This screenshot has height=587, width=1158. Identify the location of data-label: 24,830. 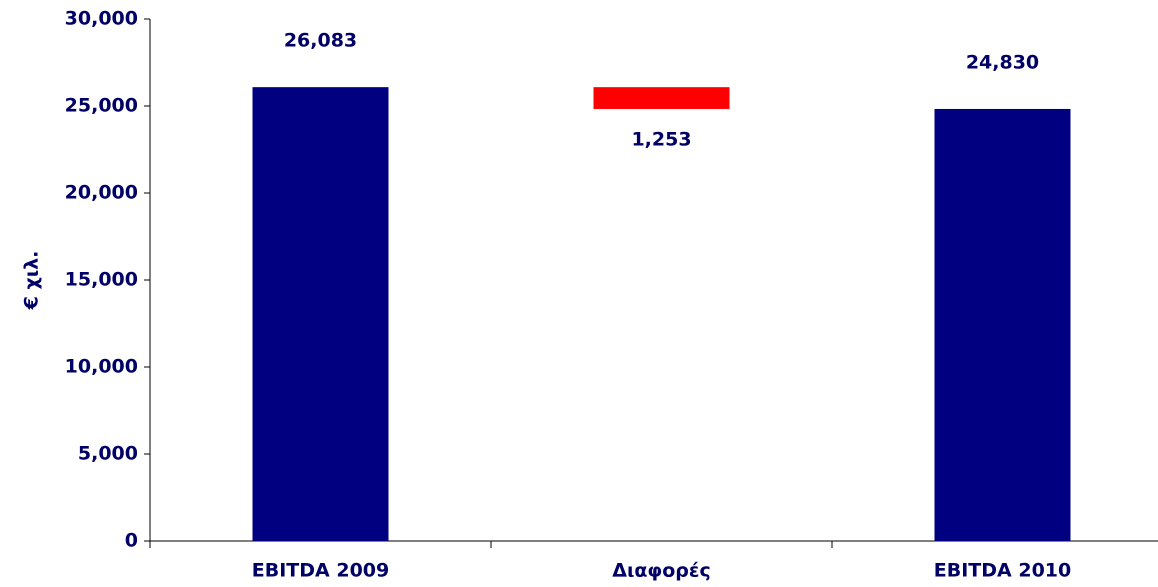
(1002, 62).